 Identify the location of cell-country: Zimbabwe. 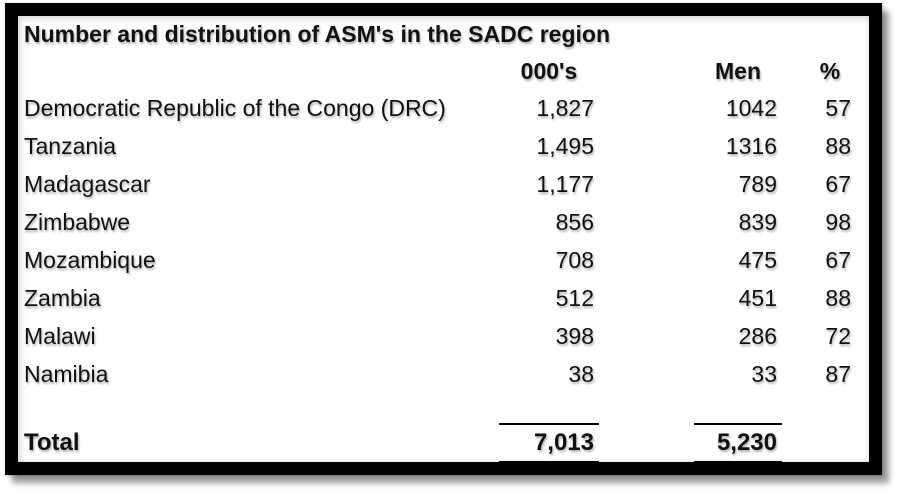
(77, 222).